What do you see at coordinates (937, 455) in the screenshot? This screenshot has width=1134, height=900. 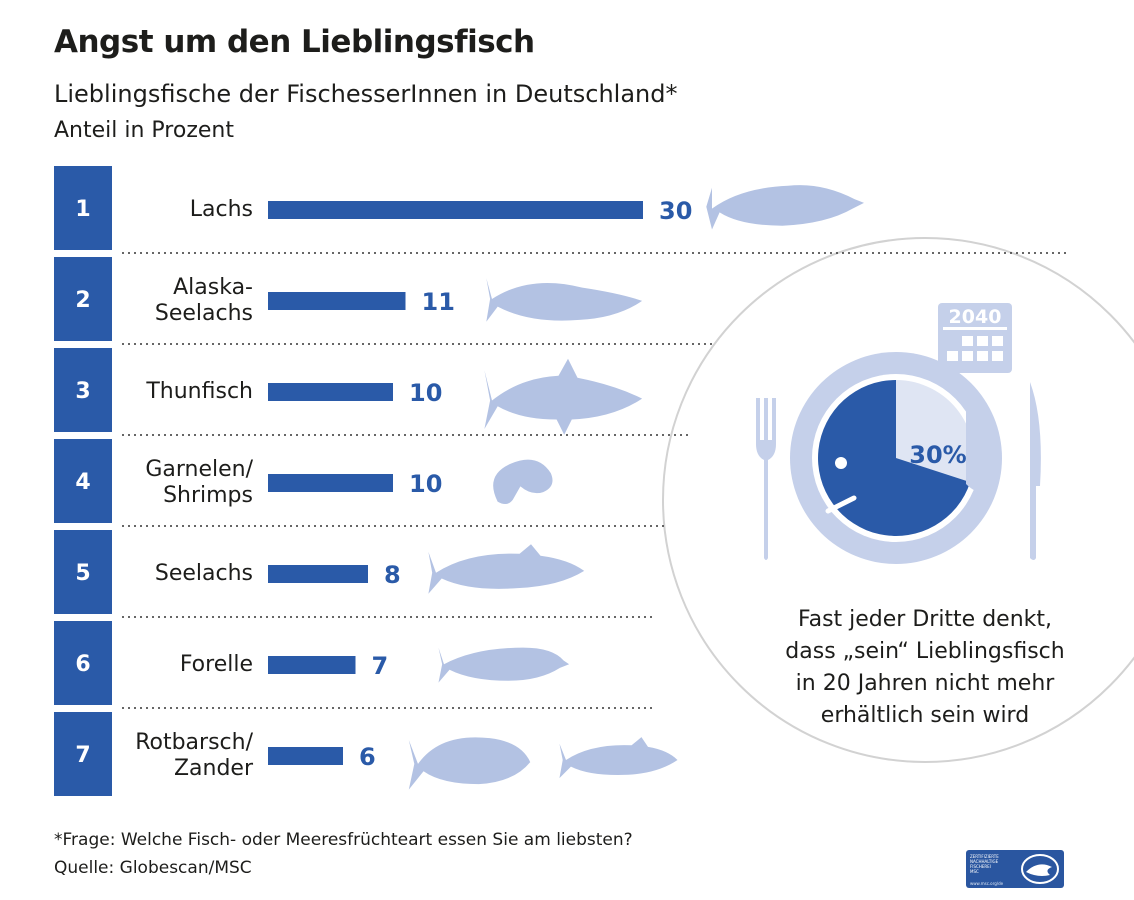 I see `percent-label: 30%` at bounding box center [937, 455].